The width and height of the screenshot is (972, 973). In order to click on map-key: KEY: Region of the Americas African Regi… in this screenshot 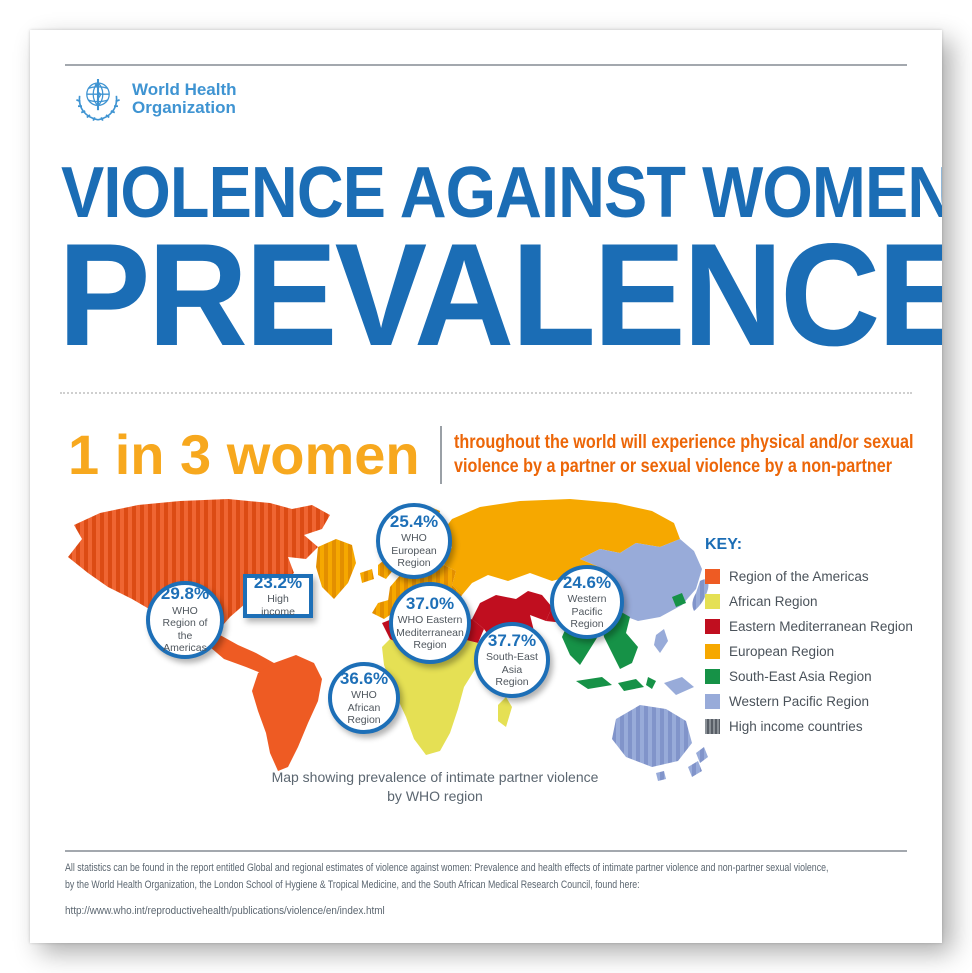, I will do `click(809, 637)`.